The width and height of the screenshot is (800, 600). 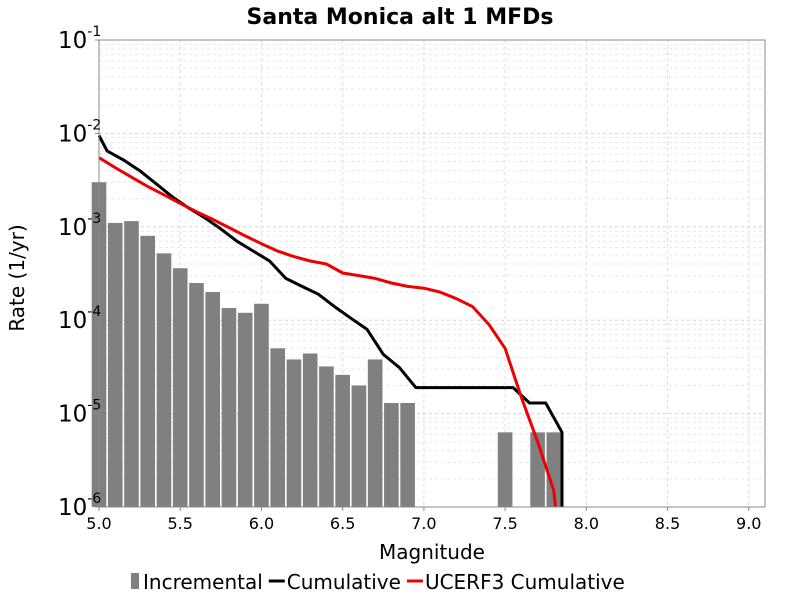 I want to click on y-tick-label: 10⁻², so click(x=79, y=132).